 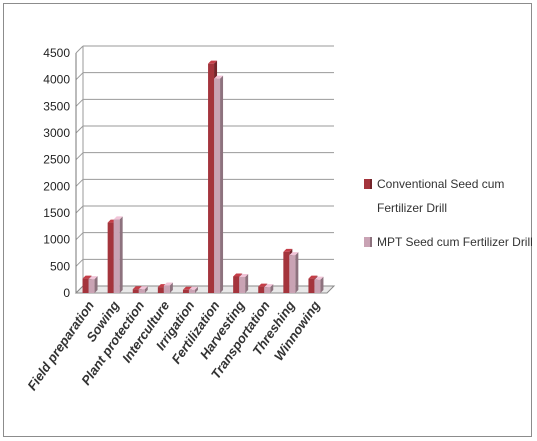 What do you see at coordinates (440, 184) in the screenshot?
I see `legend-label: Conventional Seed cum` at bounding box center [440, 184].